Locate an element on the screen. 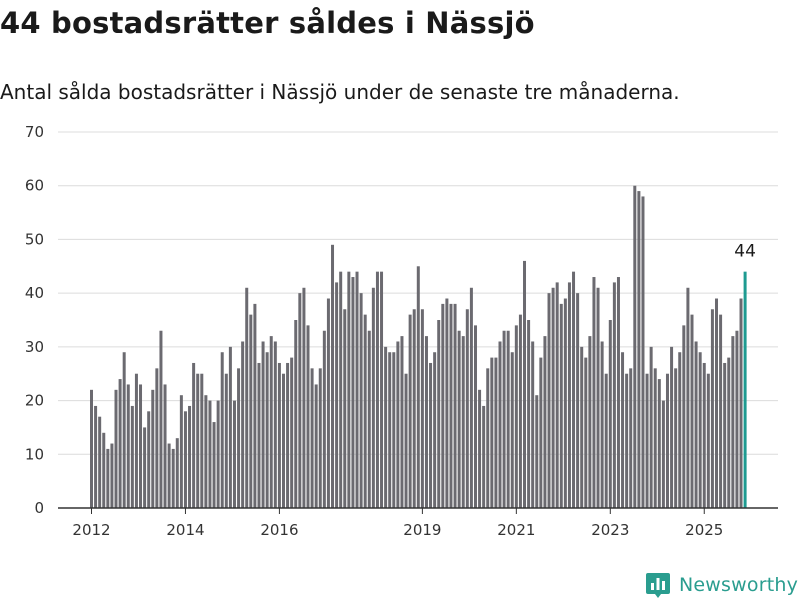 The image size is (800, 600). y-tick-label: 50 is located at coordinates (34, 239).